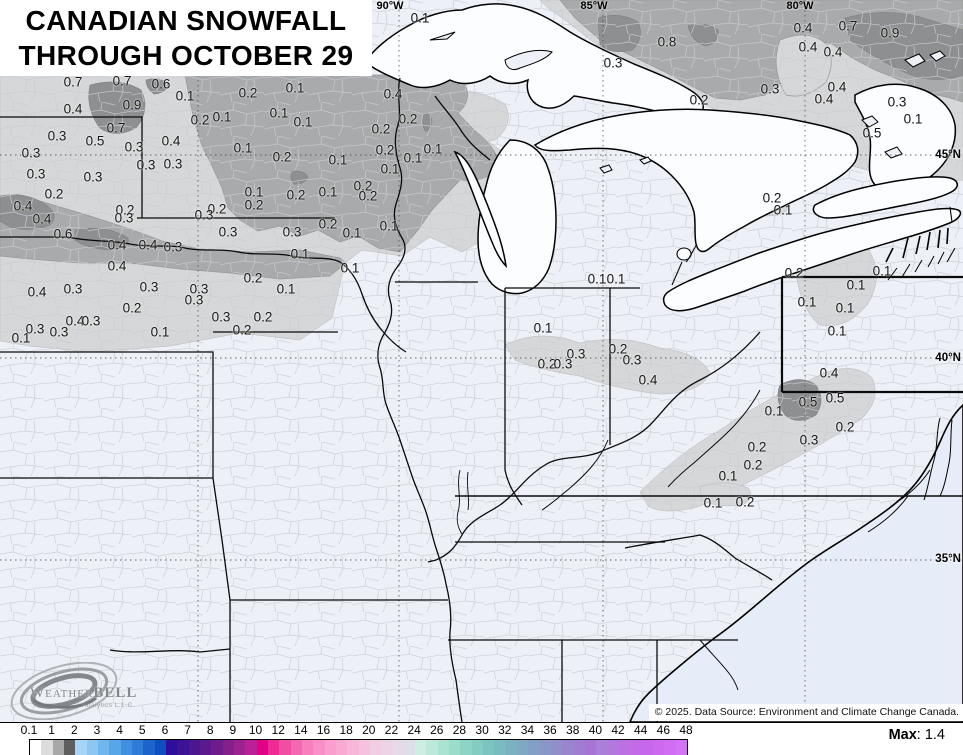 This screenshot has height=755, width=963. What do you see at coordinates (115, 693) in the screenshot?
I see `logo-text-bell: BELL` at bounding box center [115, 693].